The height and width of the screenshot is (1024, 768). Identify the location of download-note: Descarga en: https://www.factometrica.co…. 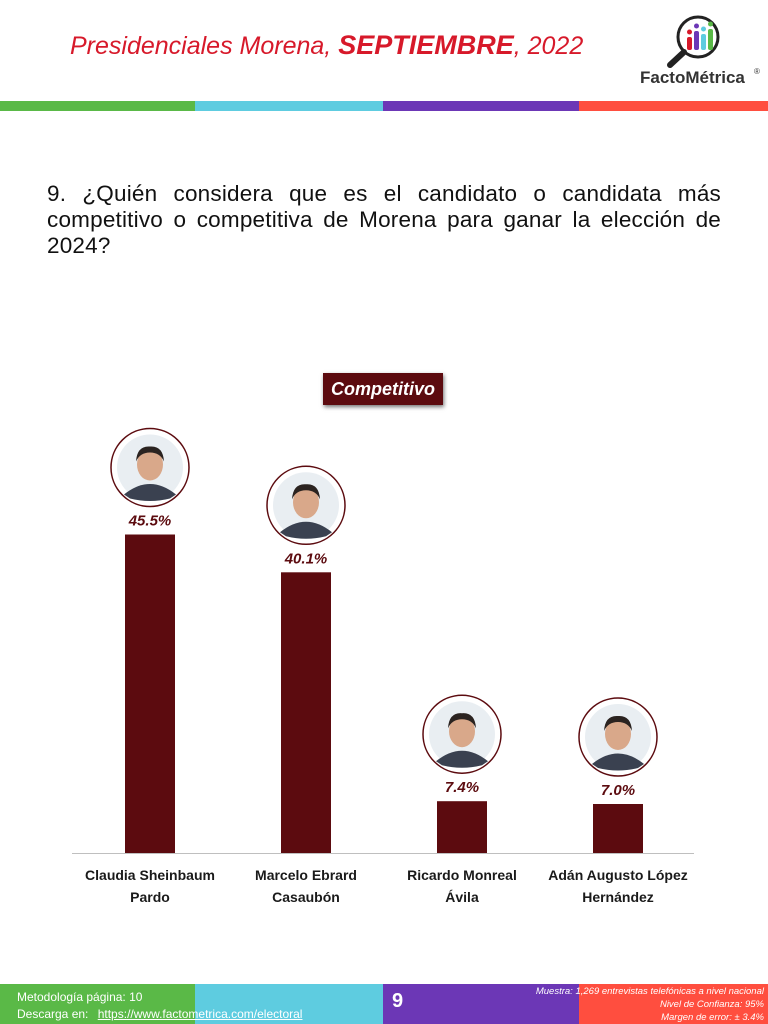
(159, 1014).